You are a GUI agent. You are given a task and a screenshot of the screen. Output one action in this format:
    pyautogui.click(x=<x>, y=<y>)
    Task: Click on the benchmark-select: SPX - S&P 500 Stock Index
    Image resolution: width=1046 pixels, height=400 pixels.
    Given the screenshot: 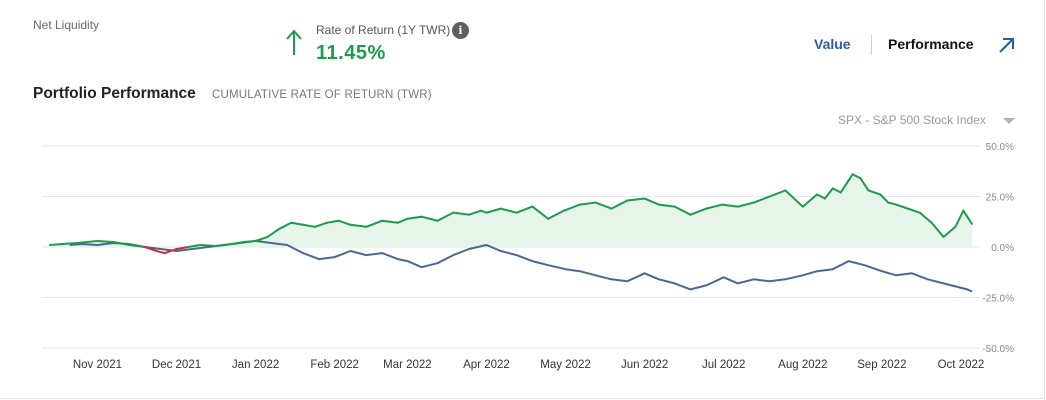 What is the action you would take?
    pyautogui.click(x=912, y=120)
    